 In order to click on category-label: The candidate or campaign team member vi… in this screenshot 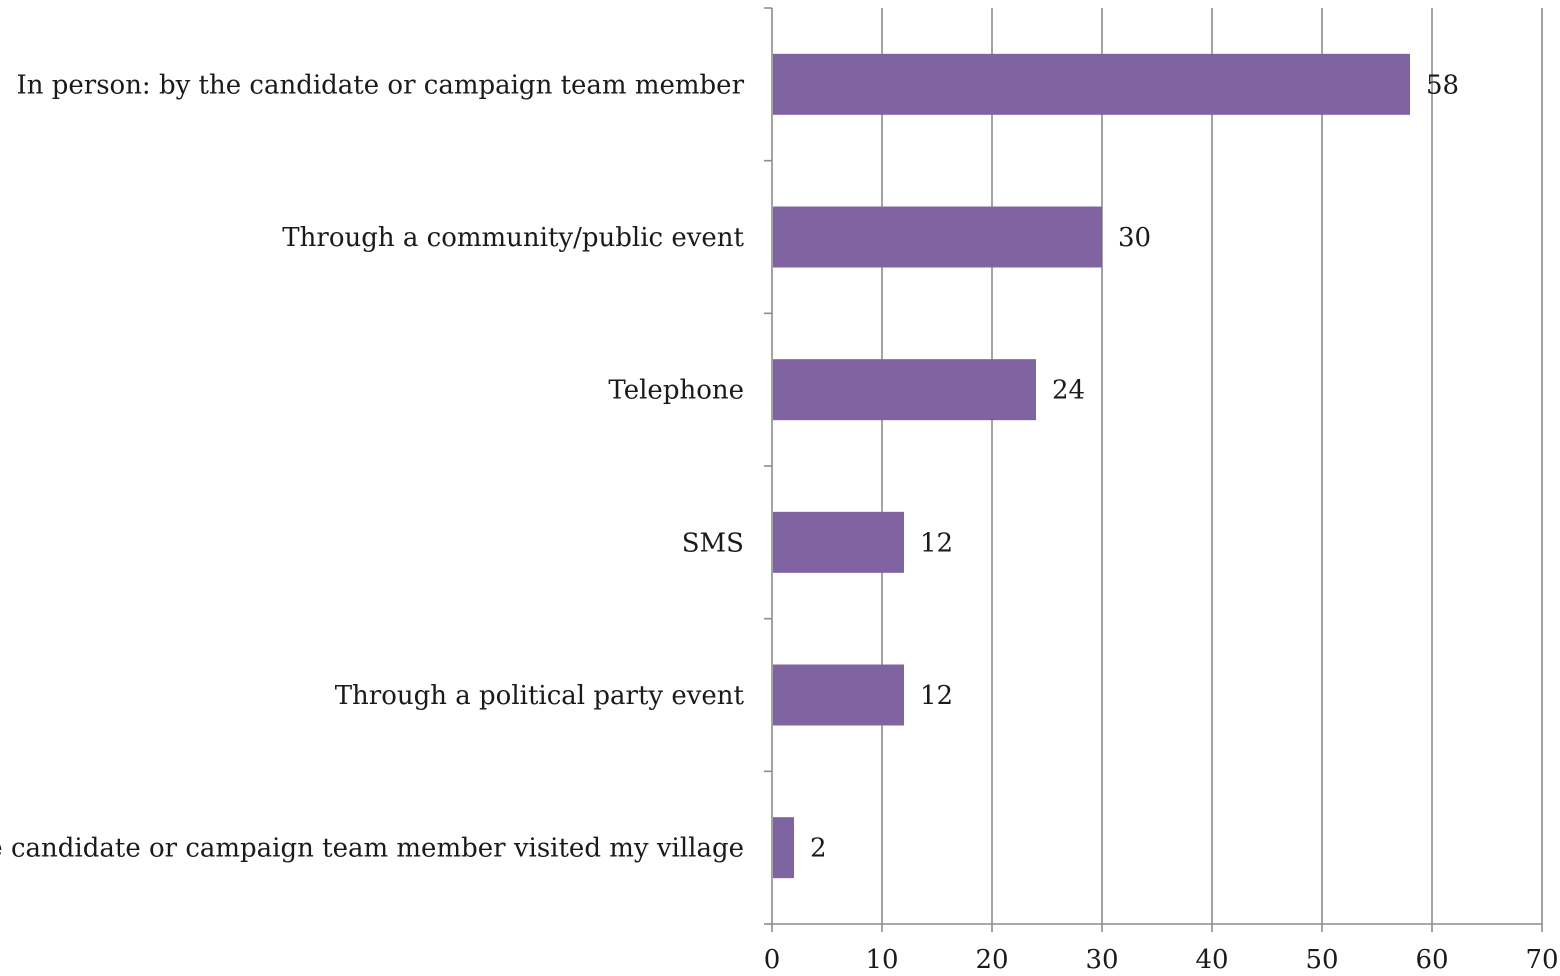, I will do `click(372, 849)`.